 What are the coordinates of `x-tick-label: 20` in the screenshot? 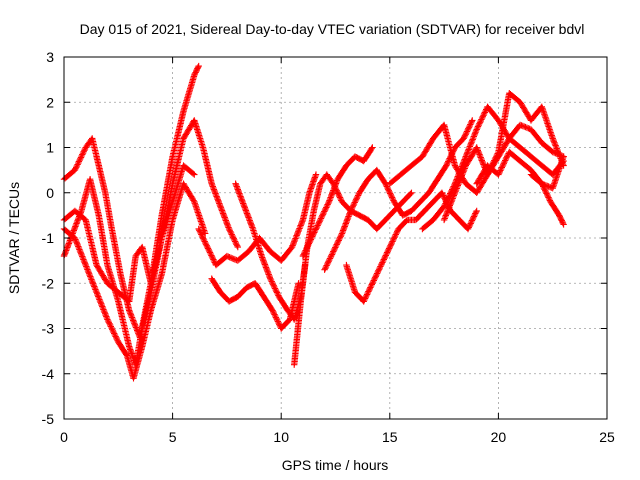 It's located at (499, 437).